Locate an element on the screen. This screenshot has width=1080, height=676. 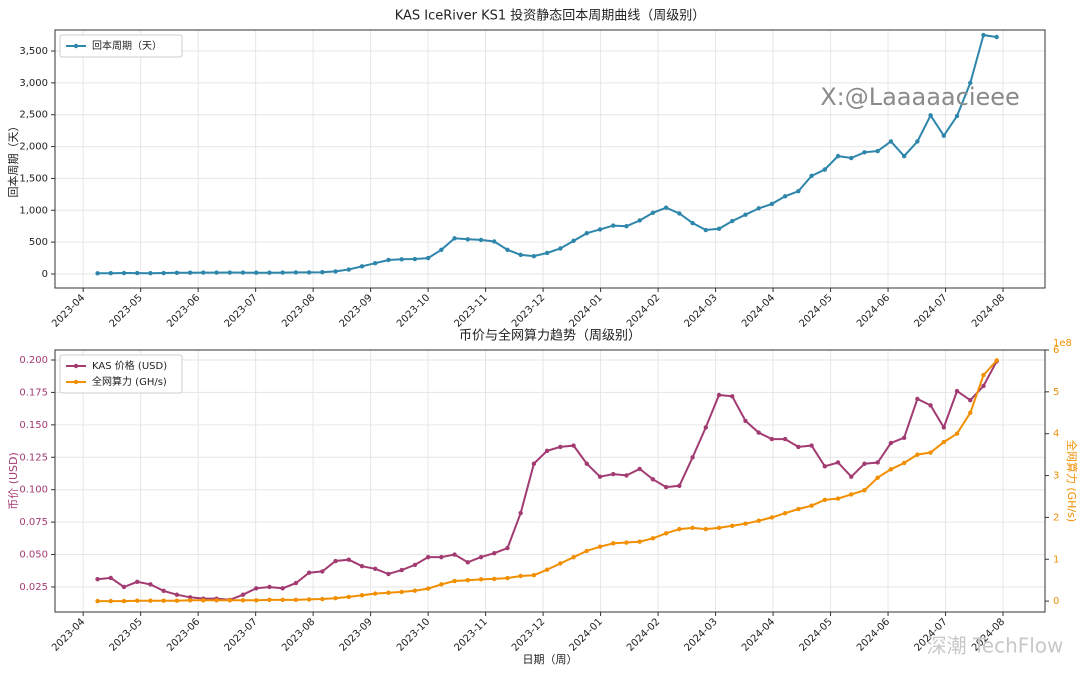
y-tick-label: 0.050 is located at coordinates (33, 555).